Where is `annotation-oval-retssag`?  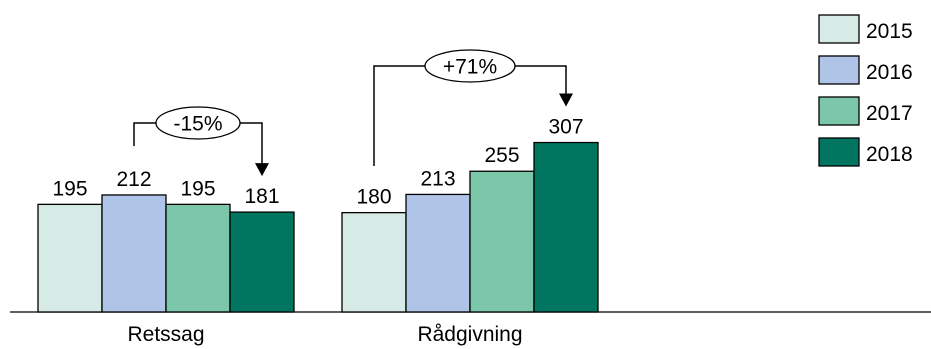 annotation-oval-retssag is located at coordinates (198, 123).